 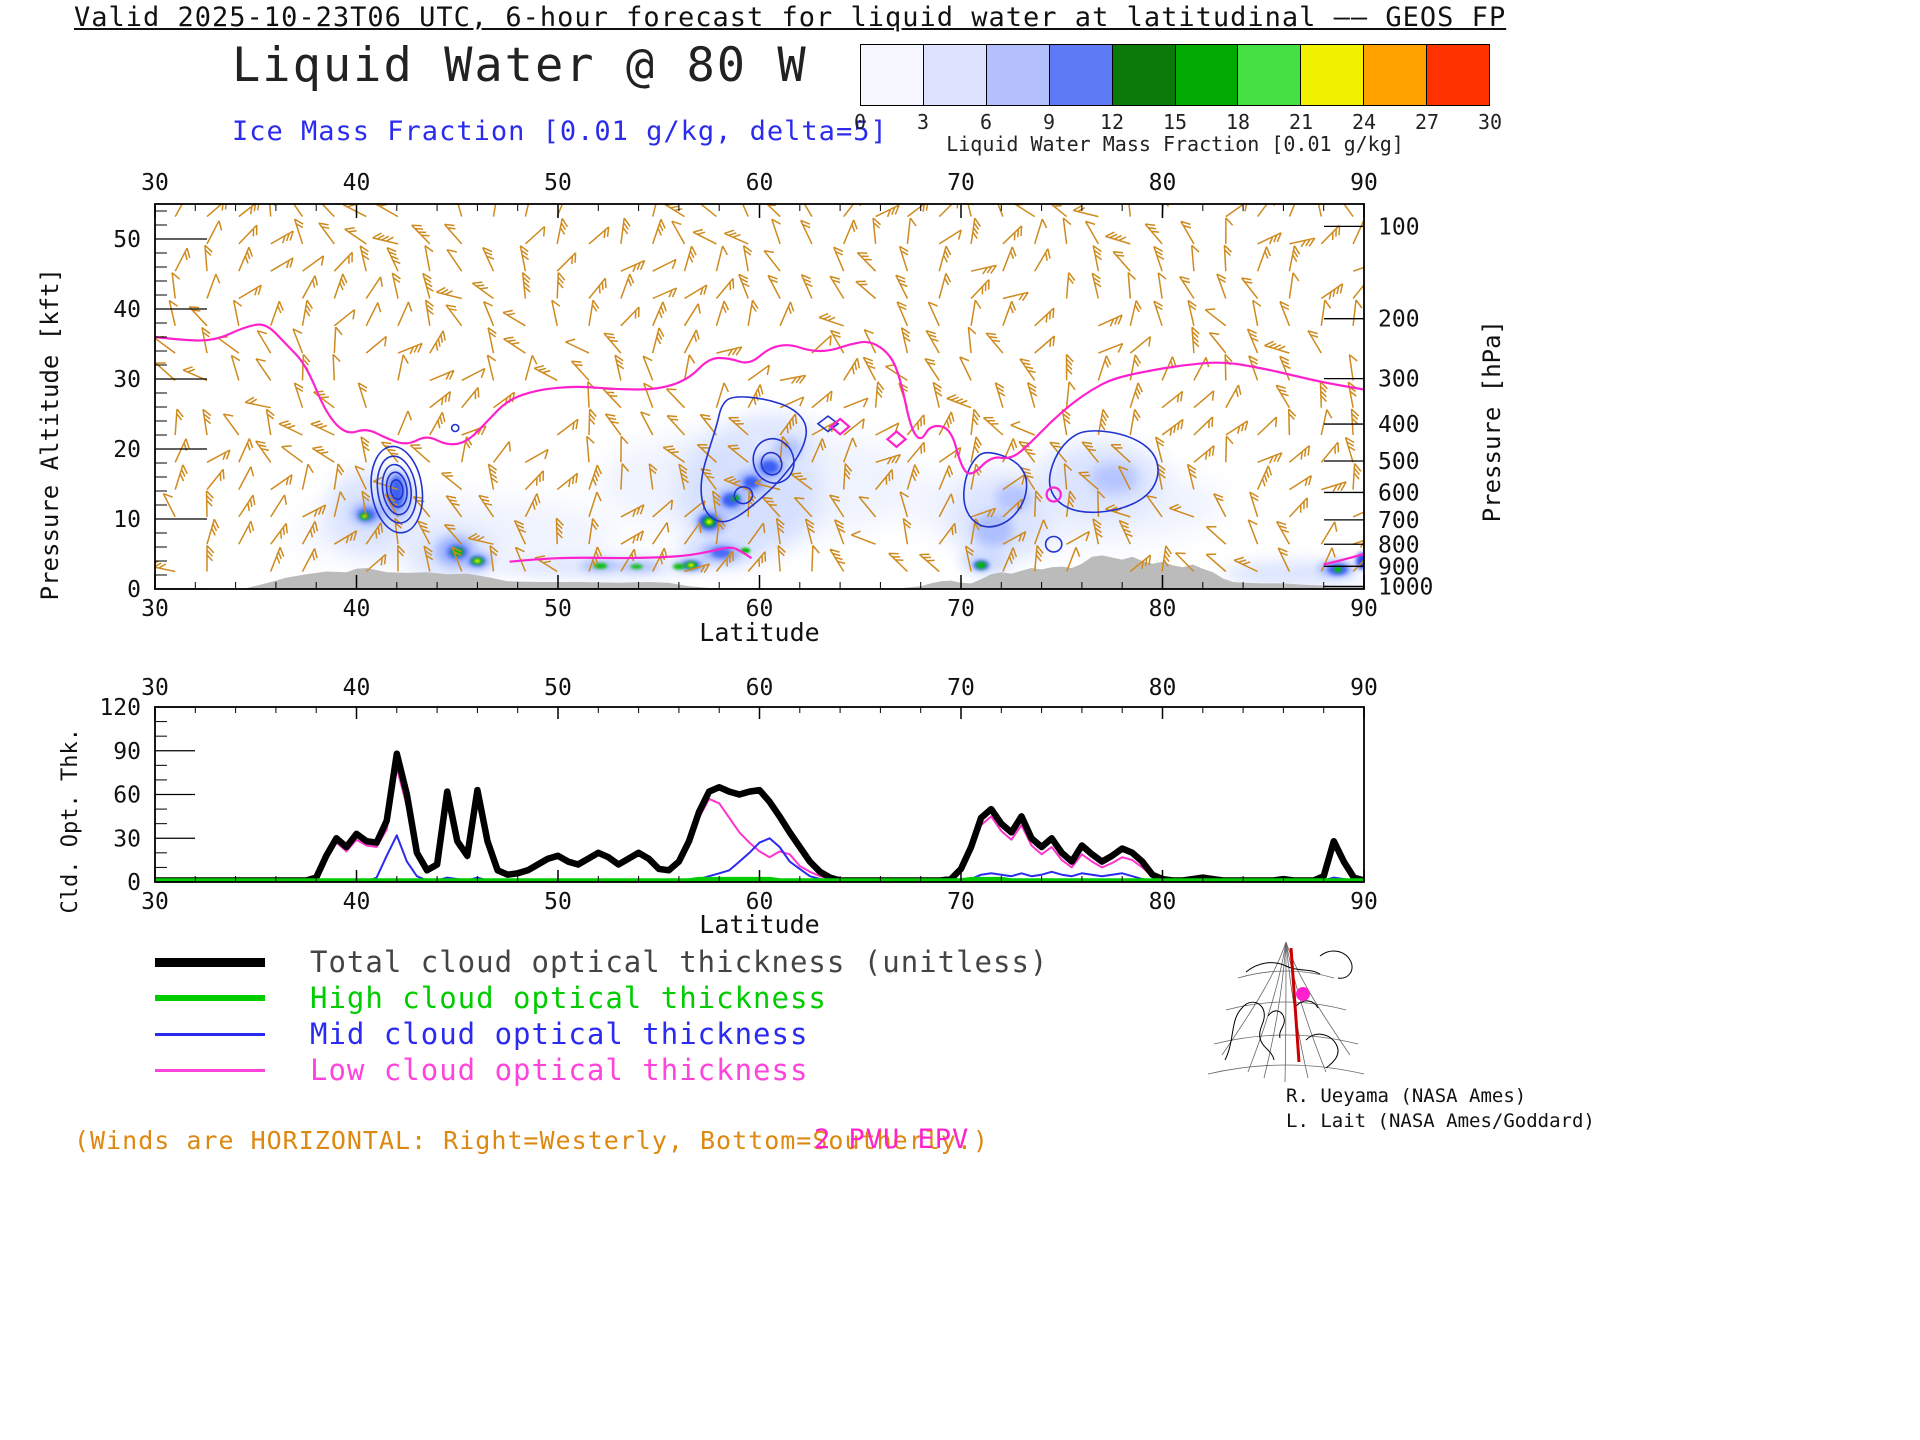 I want to click on svg-text: 500, so click(x=1399, y=462).